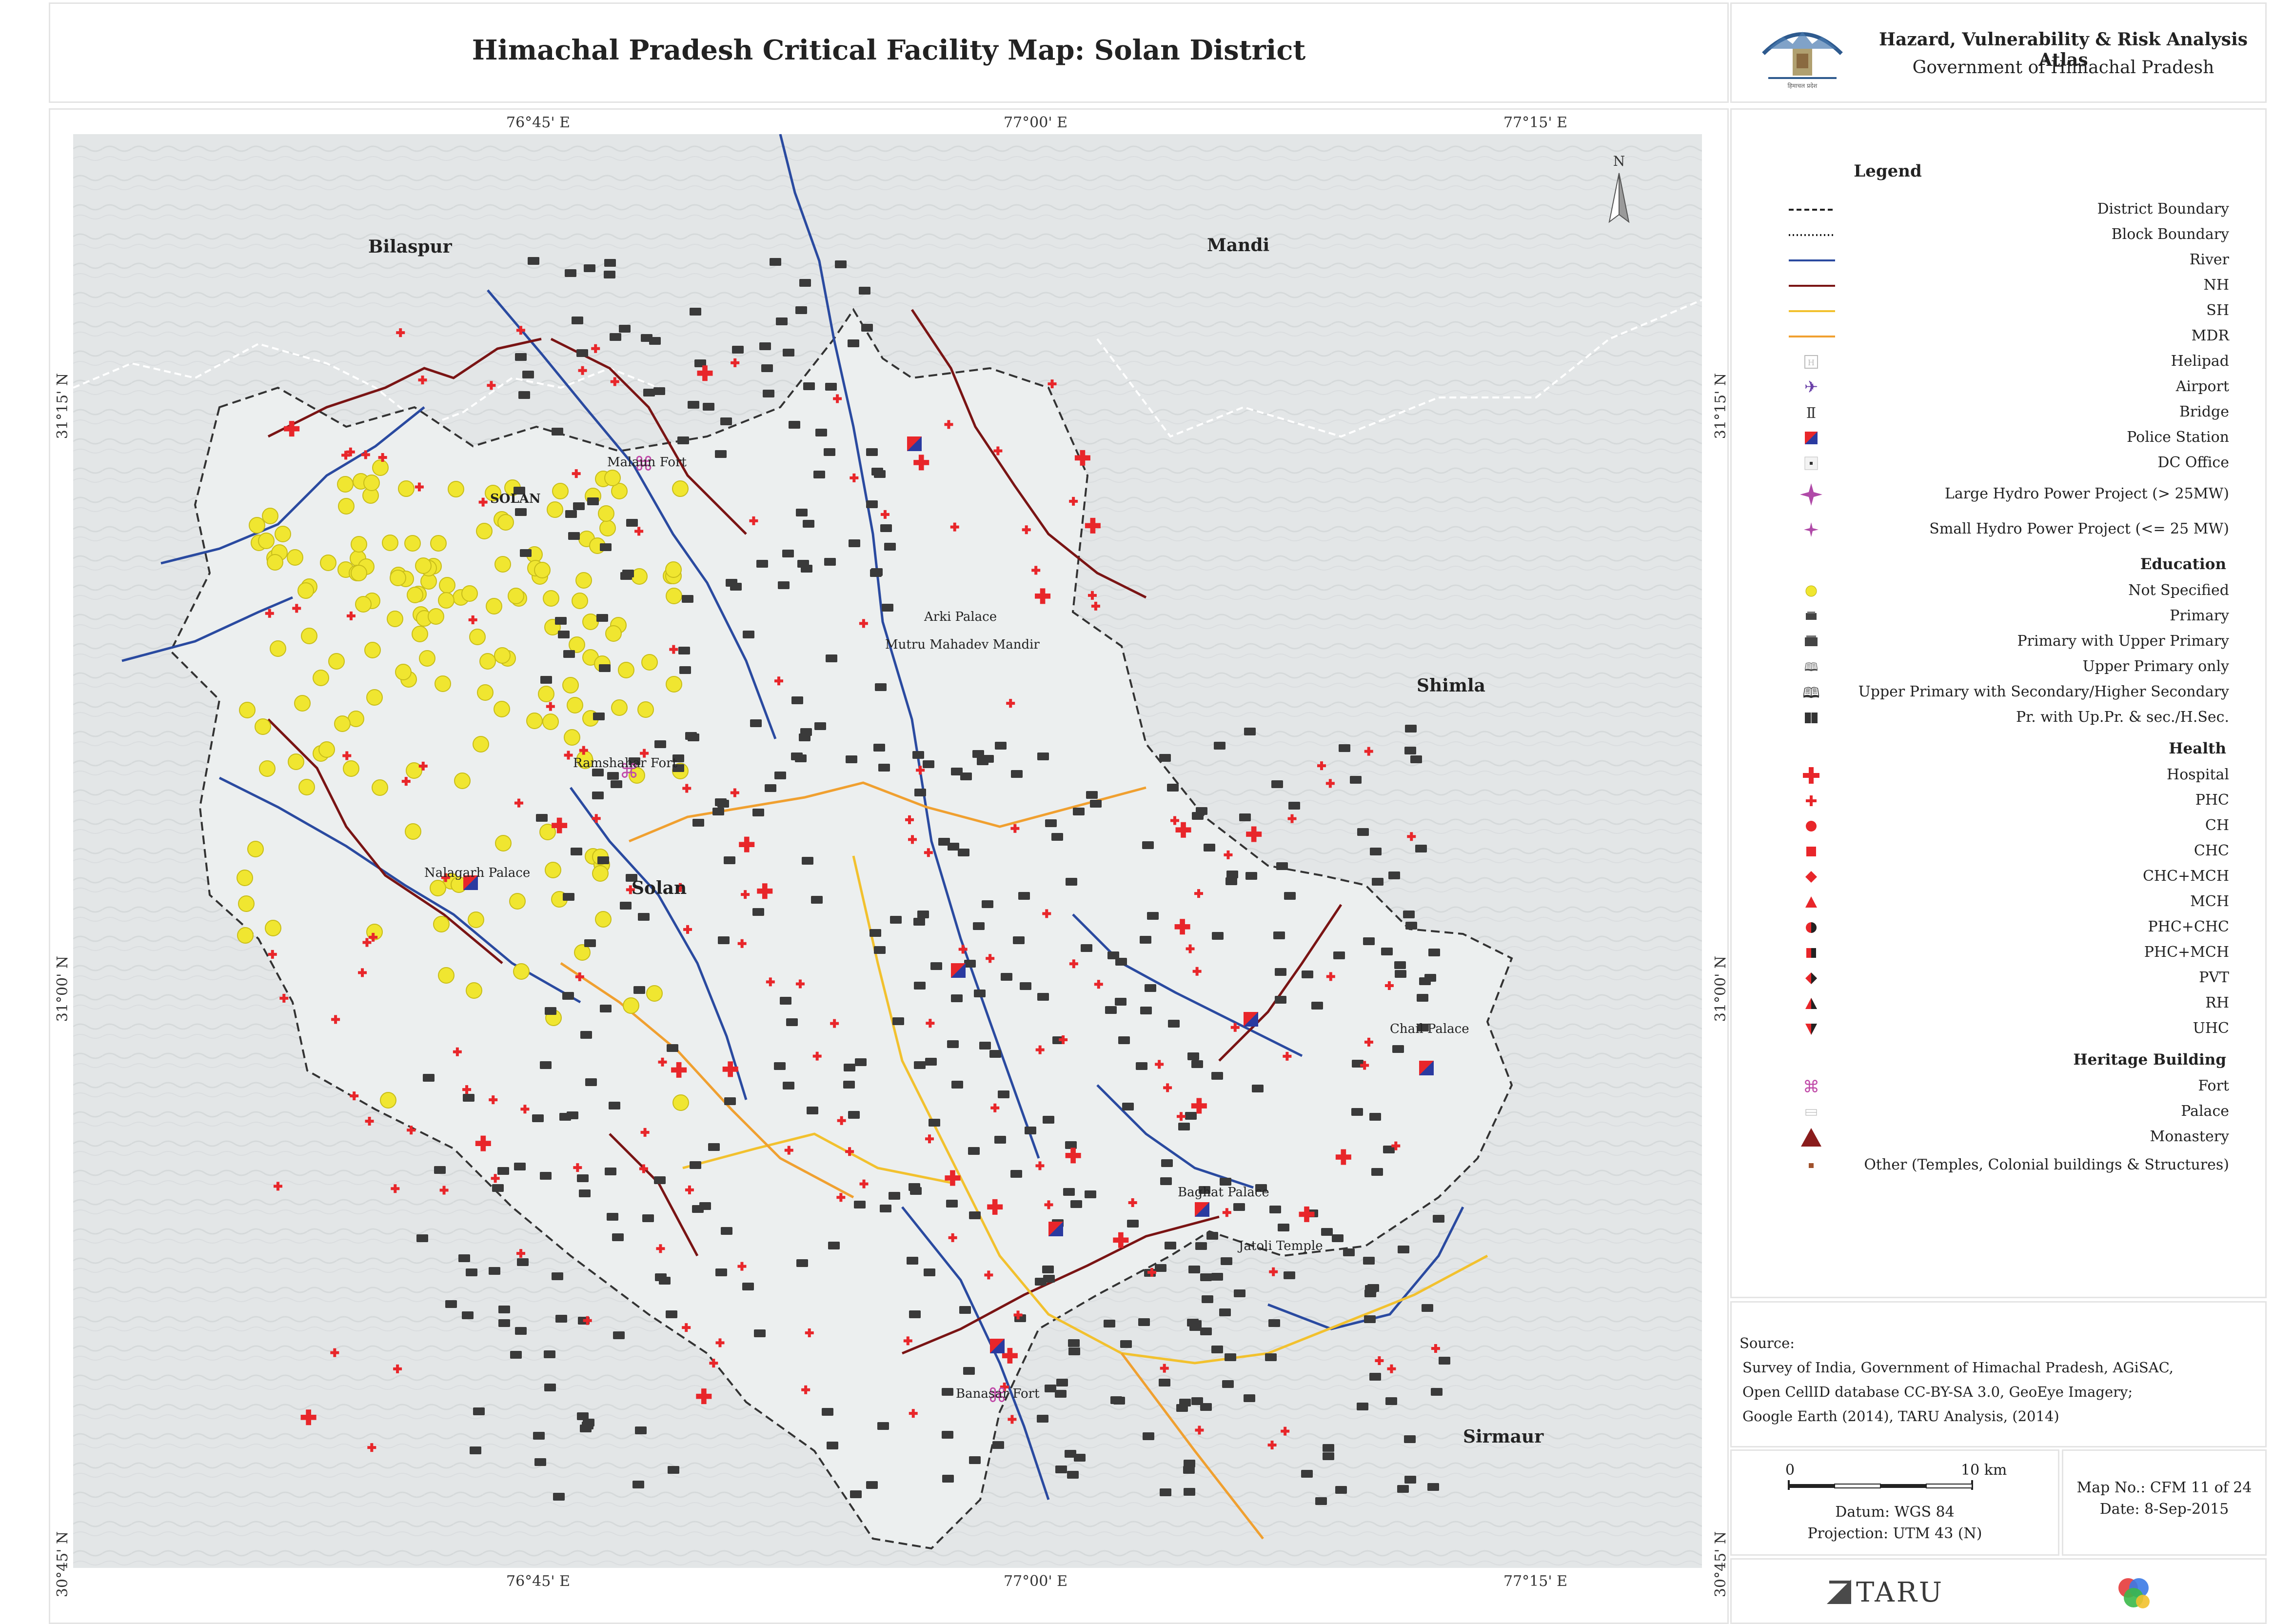  What do you see at coordinates (1895, 1512) in the screenshot?
I see `datum: Datum: WGS 84` at bounding box center [1895, 1512].